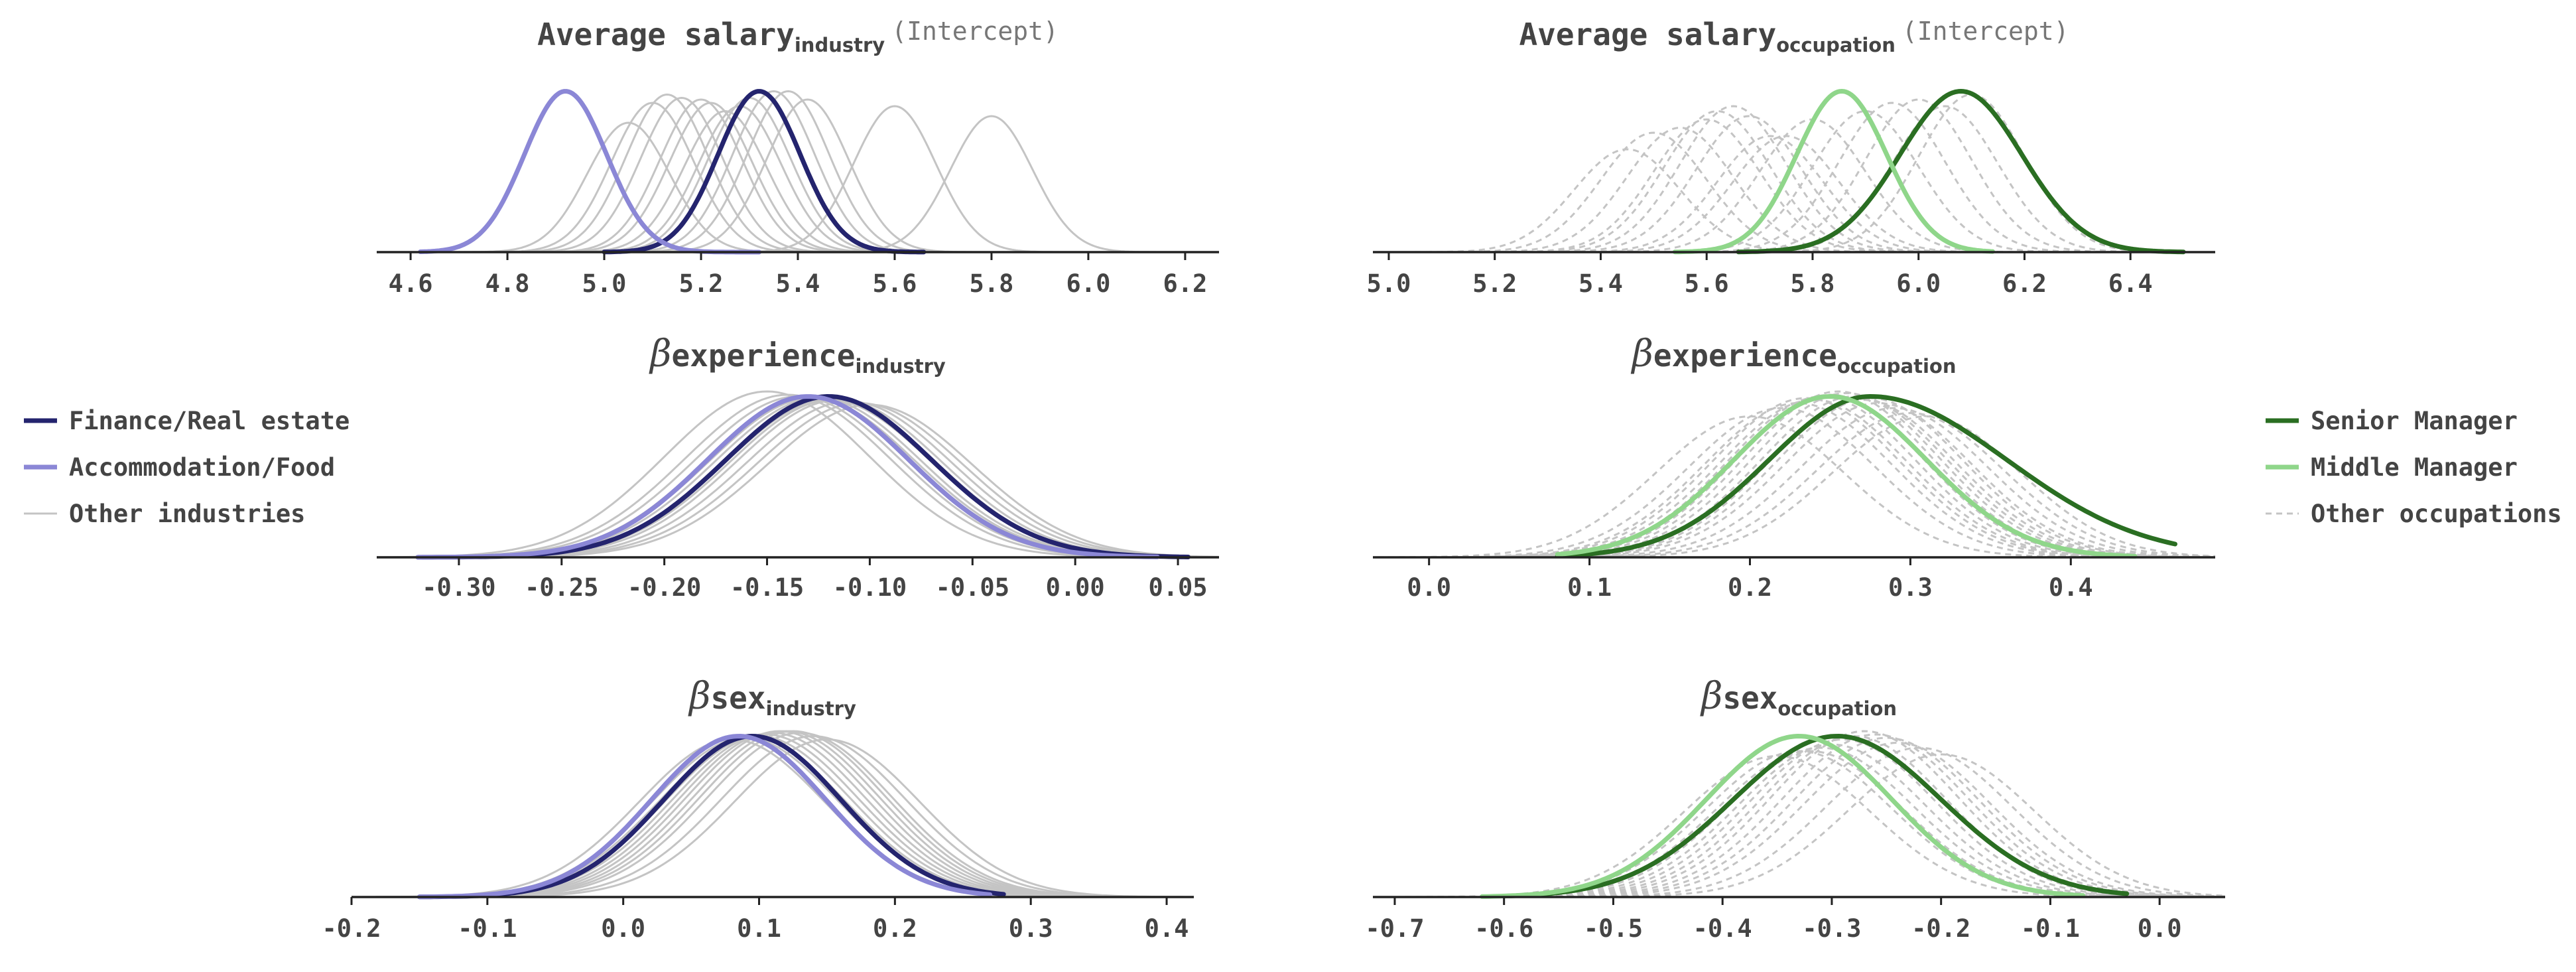  Describe the element at coordinates (2415, 421) in the screenshot. I see `legend-label: Senior Manager` at that location.